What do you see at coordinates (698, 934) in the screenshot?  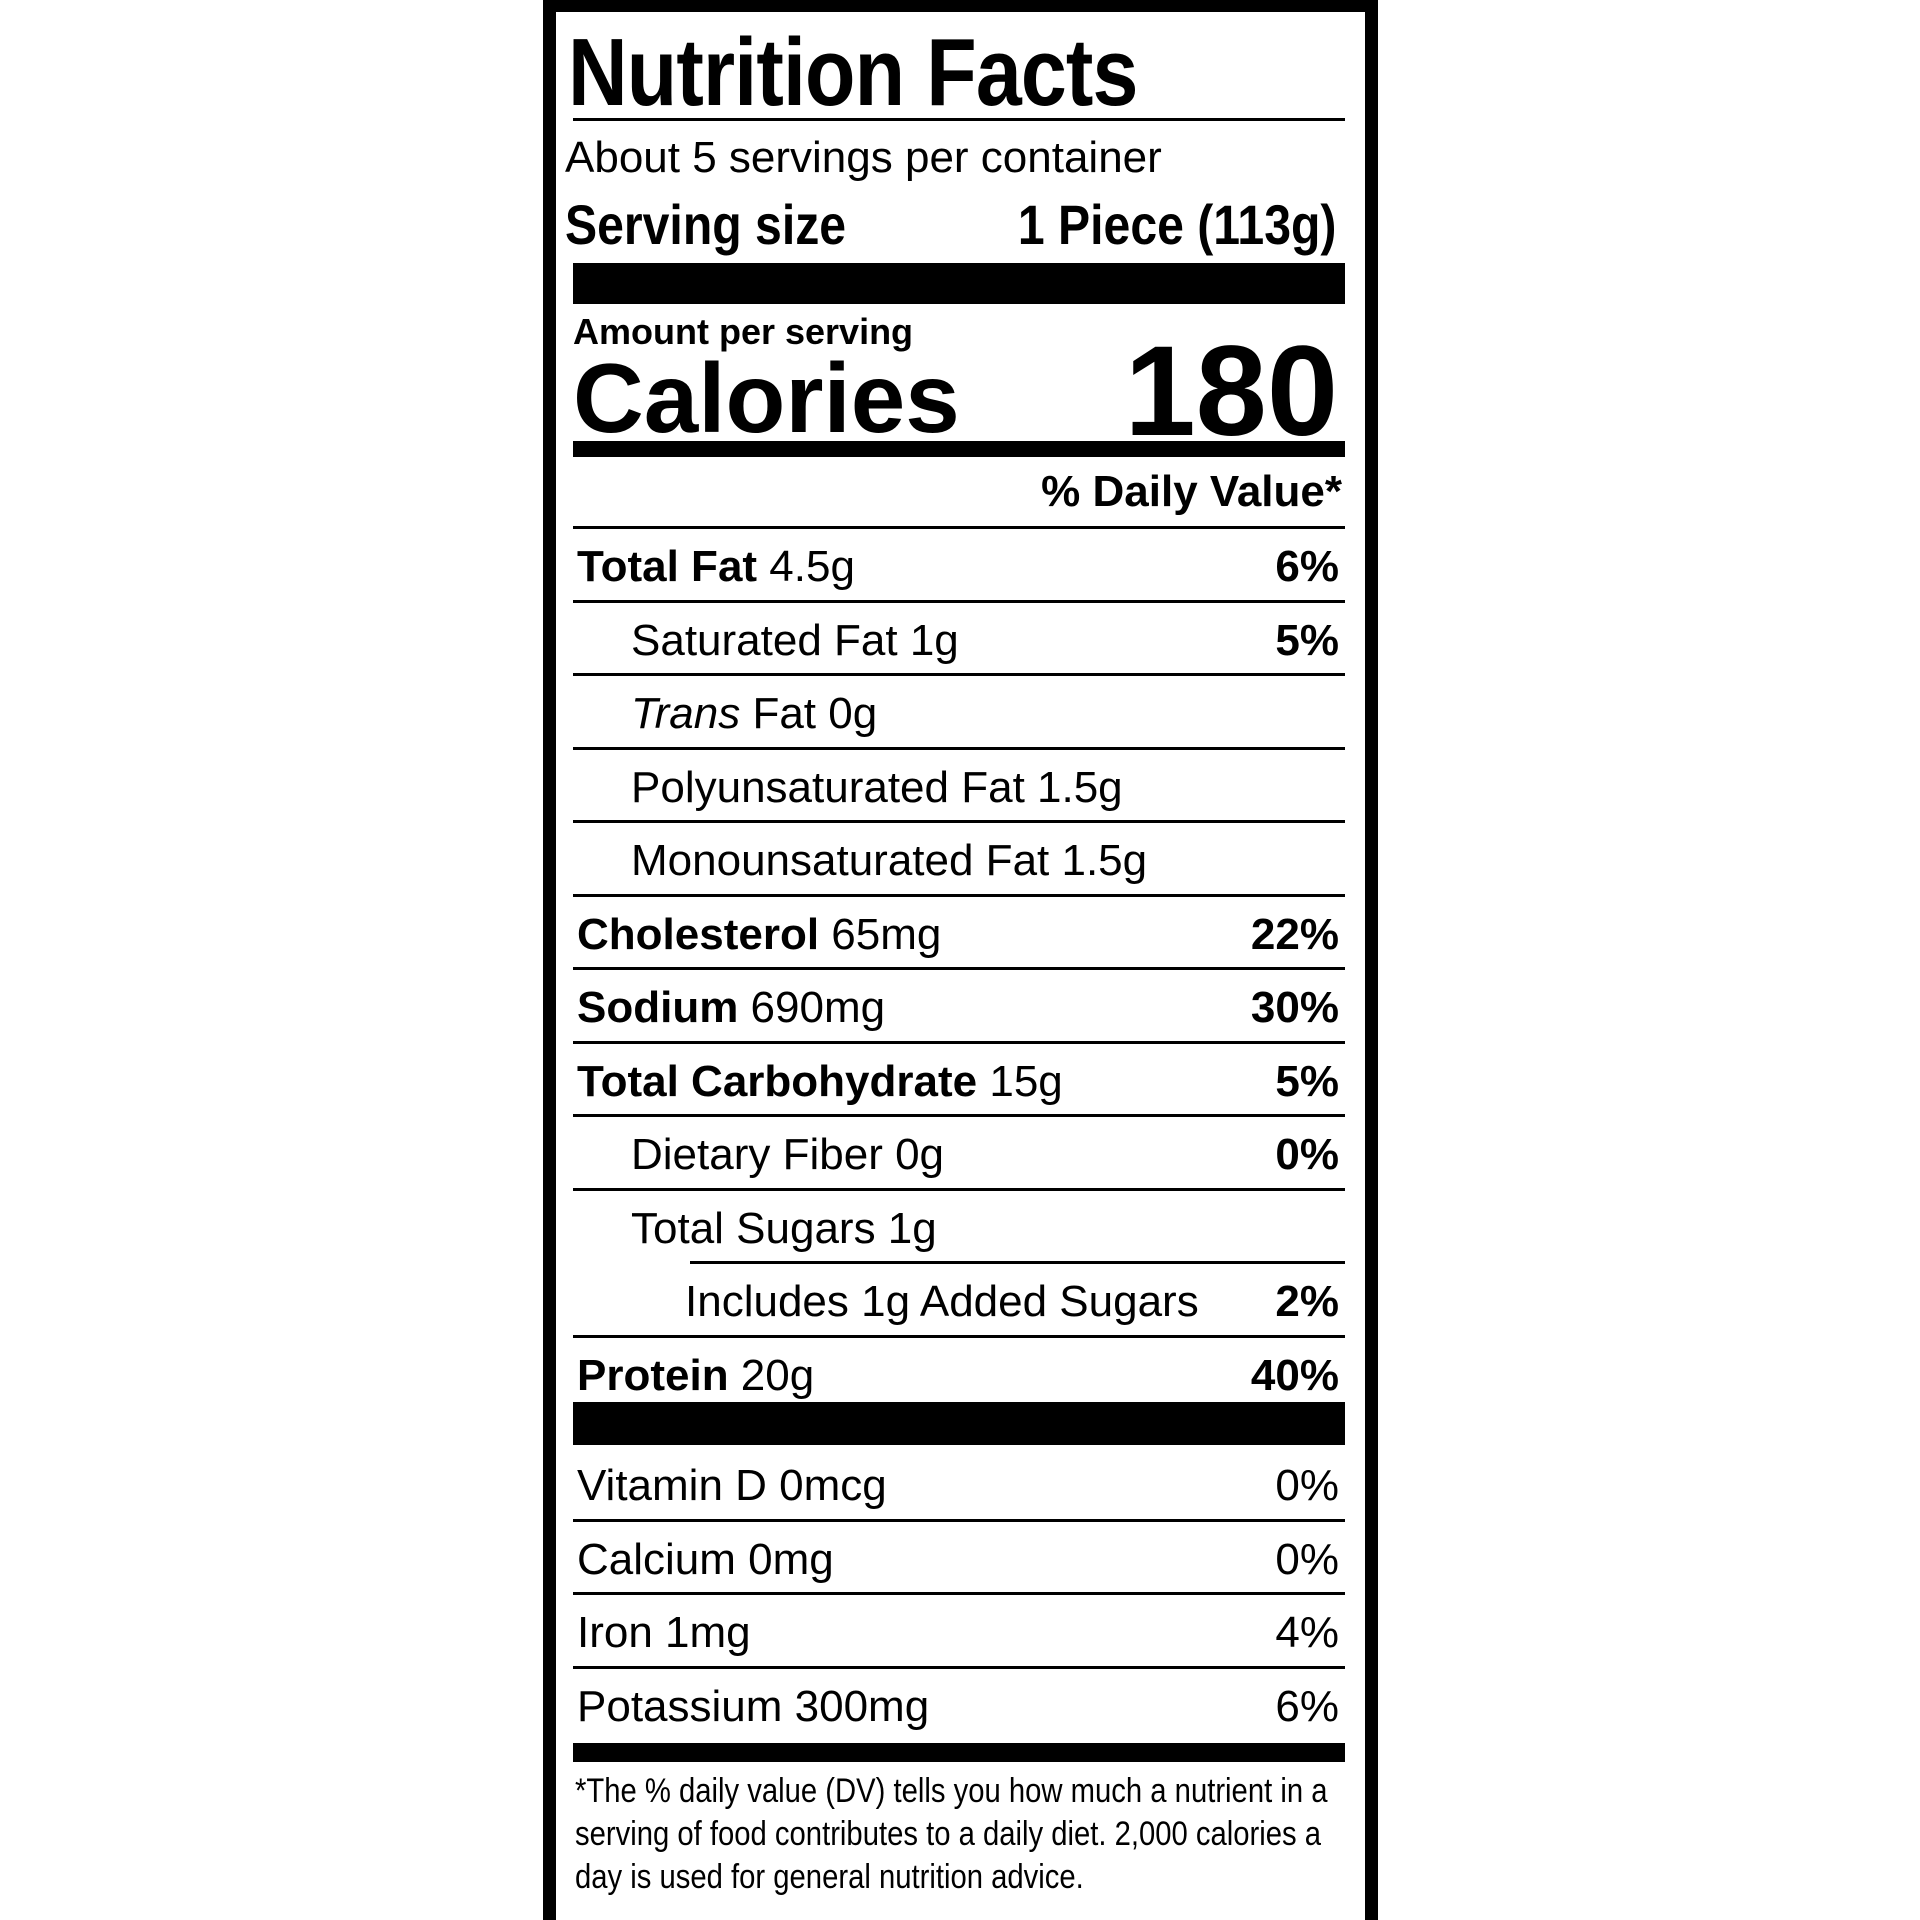 I see `nutrient-name-bold: Cholesterol` at bounding box center [698, 934].